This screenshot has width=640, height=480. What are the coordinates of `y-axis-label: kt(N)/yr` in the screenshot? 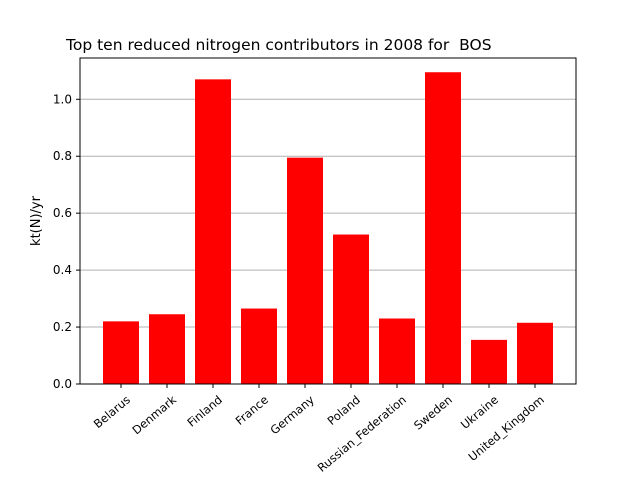 It's located at (36, 220).